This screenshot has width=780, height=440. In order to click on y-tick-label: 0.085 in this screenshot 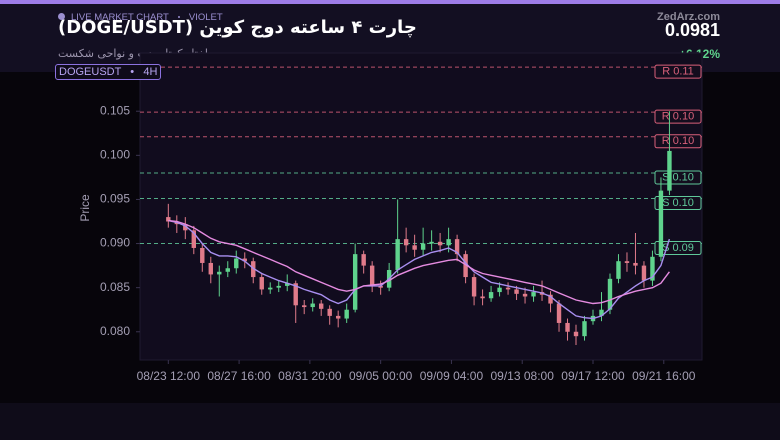, I will do `click(115, 287)`.